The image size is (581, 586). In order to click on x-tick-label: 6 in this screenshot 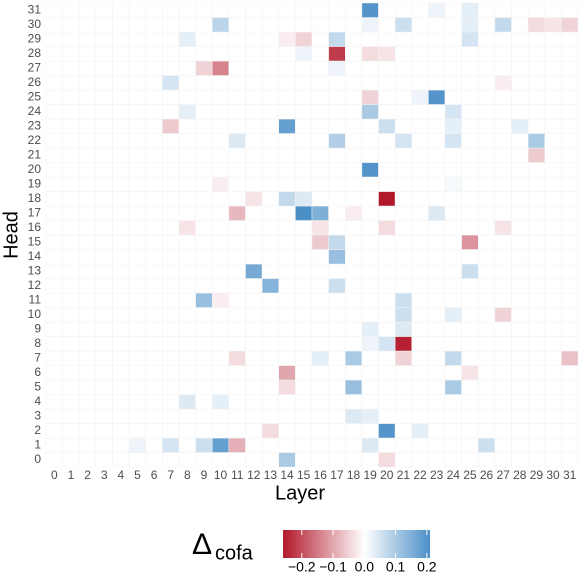, I will do `click(154, 475)`.